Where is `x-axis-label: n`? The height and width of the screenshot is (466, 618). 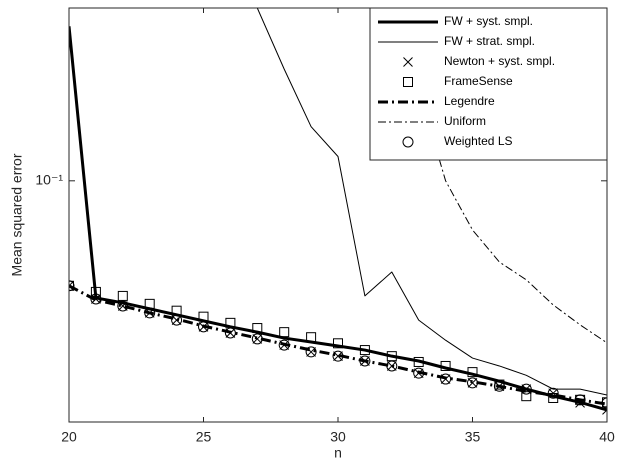
x-axis-label: n is located at coordinates (338, 453).